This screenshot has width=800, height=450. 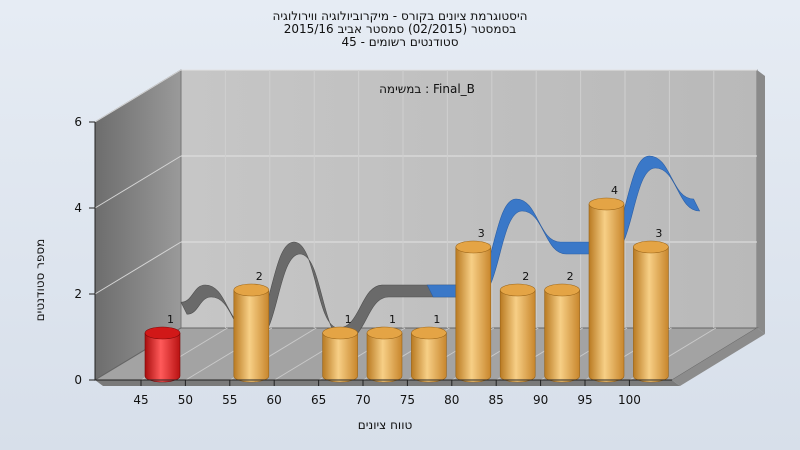 I want to click on bar-75: 1, so click(x=429, y=348).